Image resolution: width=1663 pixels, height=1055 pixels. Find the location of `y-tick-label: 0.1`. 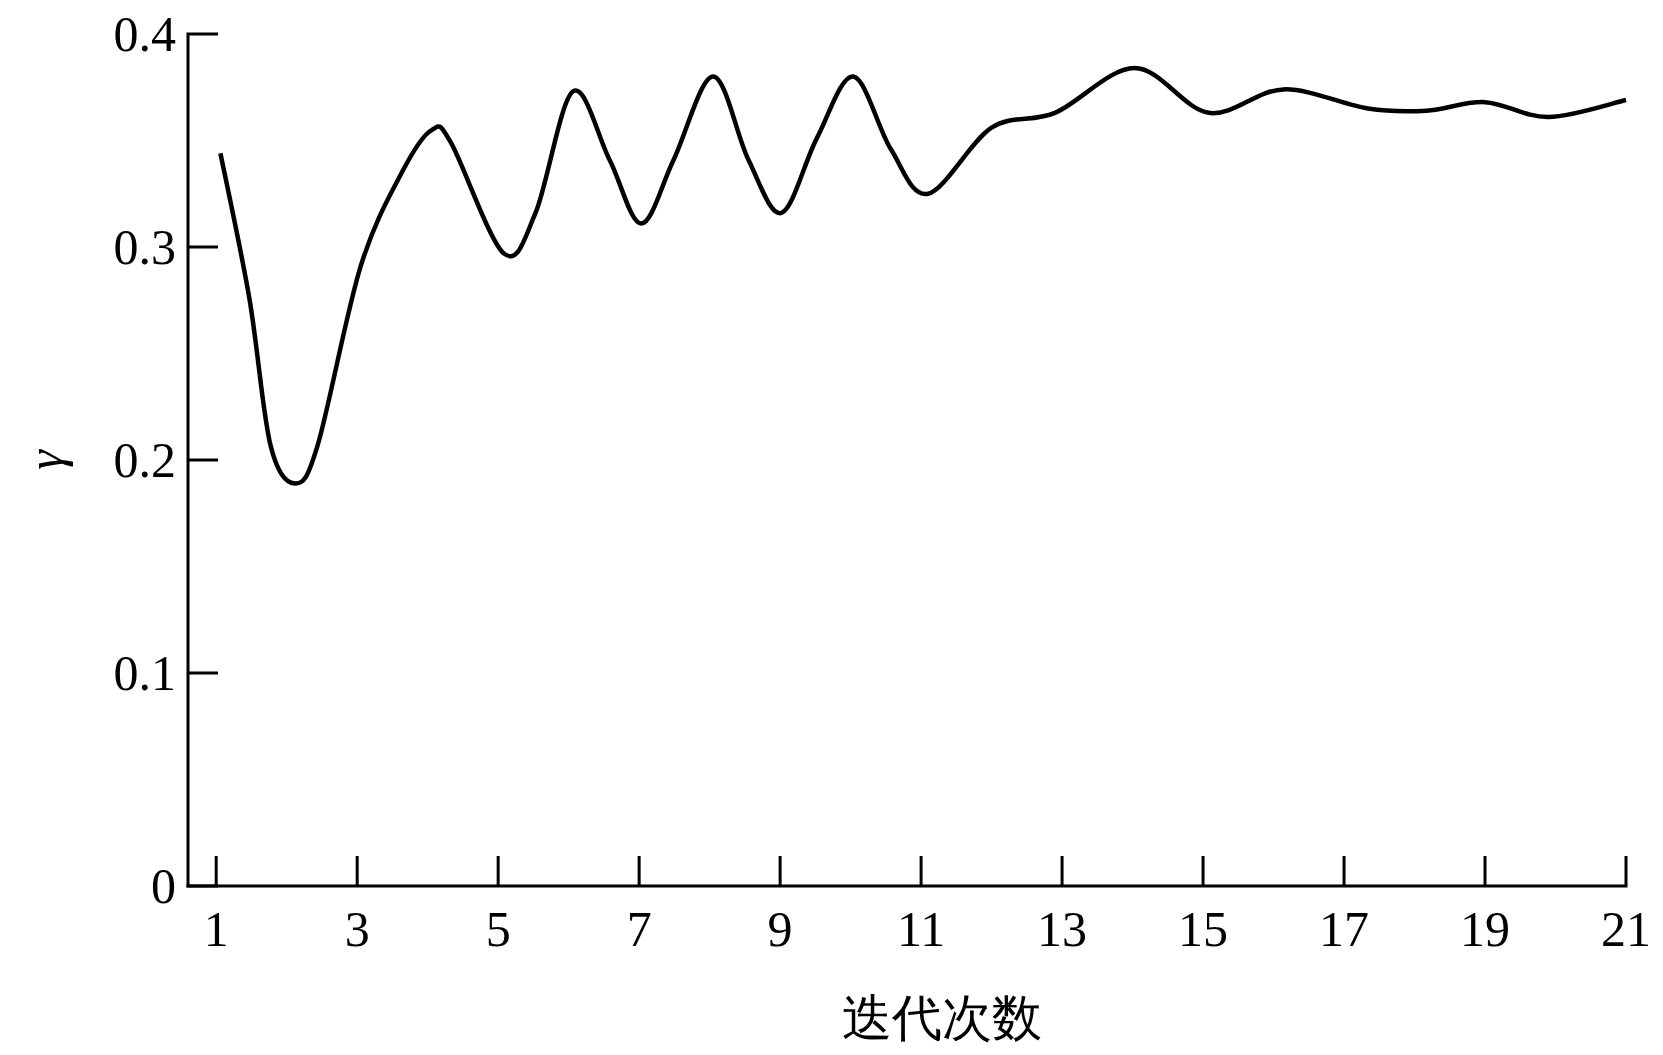

y-tick-label: 0.1 is located at coordinates (144, 673).